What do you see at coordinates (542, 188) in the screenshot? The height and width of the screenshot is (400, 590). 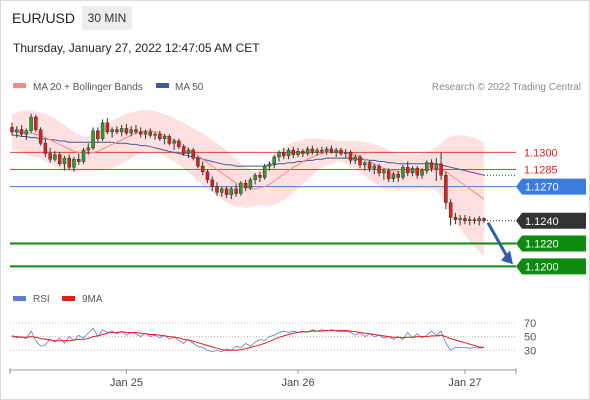 I see `level-label-2: 1.1270` at bounding box center [542, 188].